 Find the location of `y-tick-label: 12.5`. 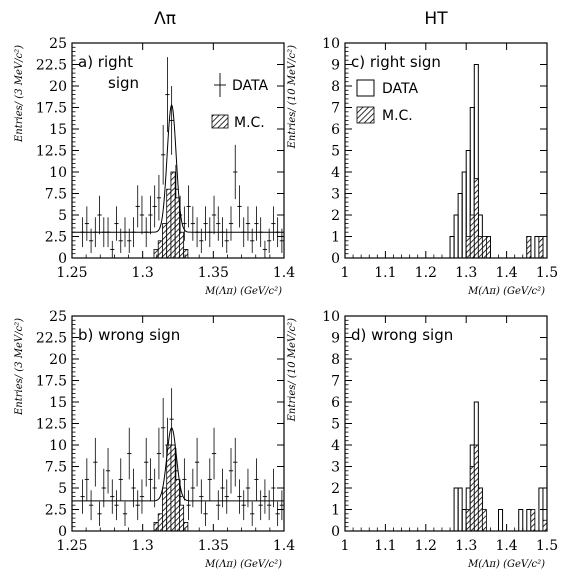

y-tick-label: 12.5 is located at coordinates (51, 152).